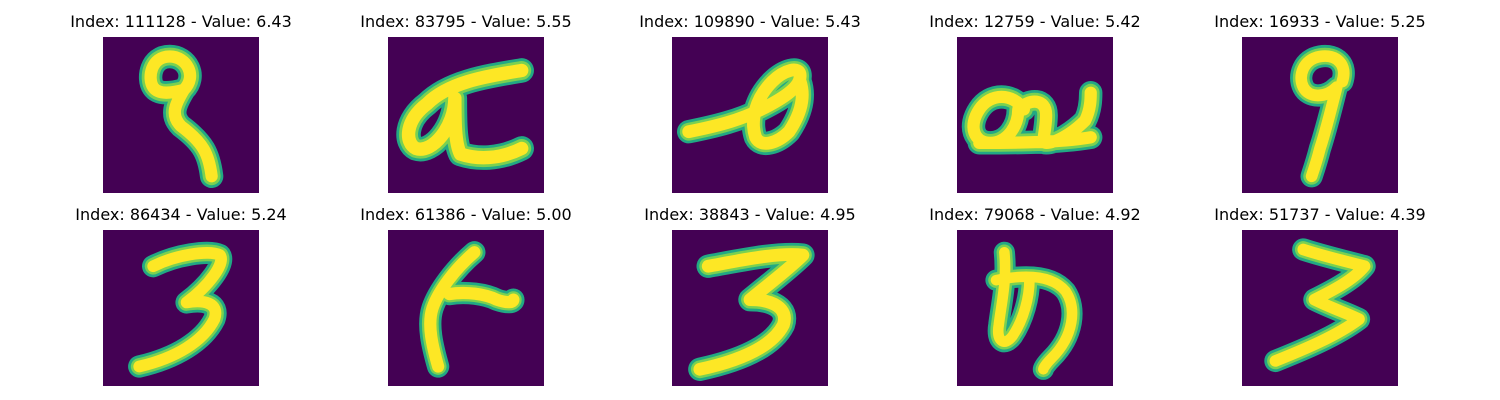 This screenshot has width=1500, height=400. What do you see at coordinates (181, 214) in the screenshot?
I see `panel-title: Index: 86434 - Value: 5.24` at bounding box center [181, 214].